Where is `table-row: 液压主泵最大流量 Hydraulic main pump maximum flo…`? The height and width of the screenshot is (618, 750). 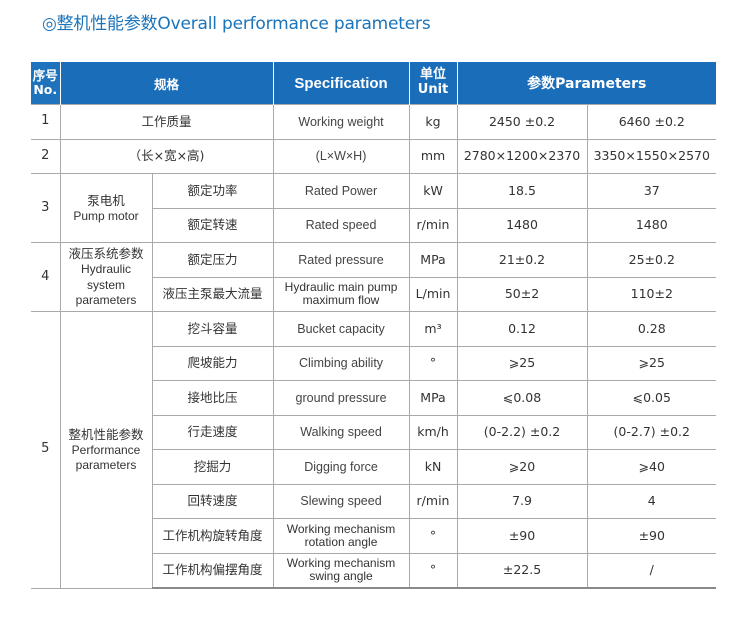
table-row: 液压主泵最大流量 Hydraulic main pump maximum flo… is located at coordinates (374, 294).